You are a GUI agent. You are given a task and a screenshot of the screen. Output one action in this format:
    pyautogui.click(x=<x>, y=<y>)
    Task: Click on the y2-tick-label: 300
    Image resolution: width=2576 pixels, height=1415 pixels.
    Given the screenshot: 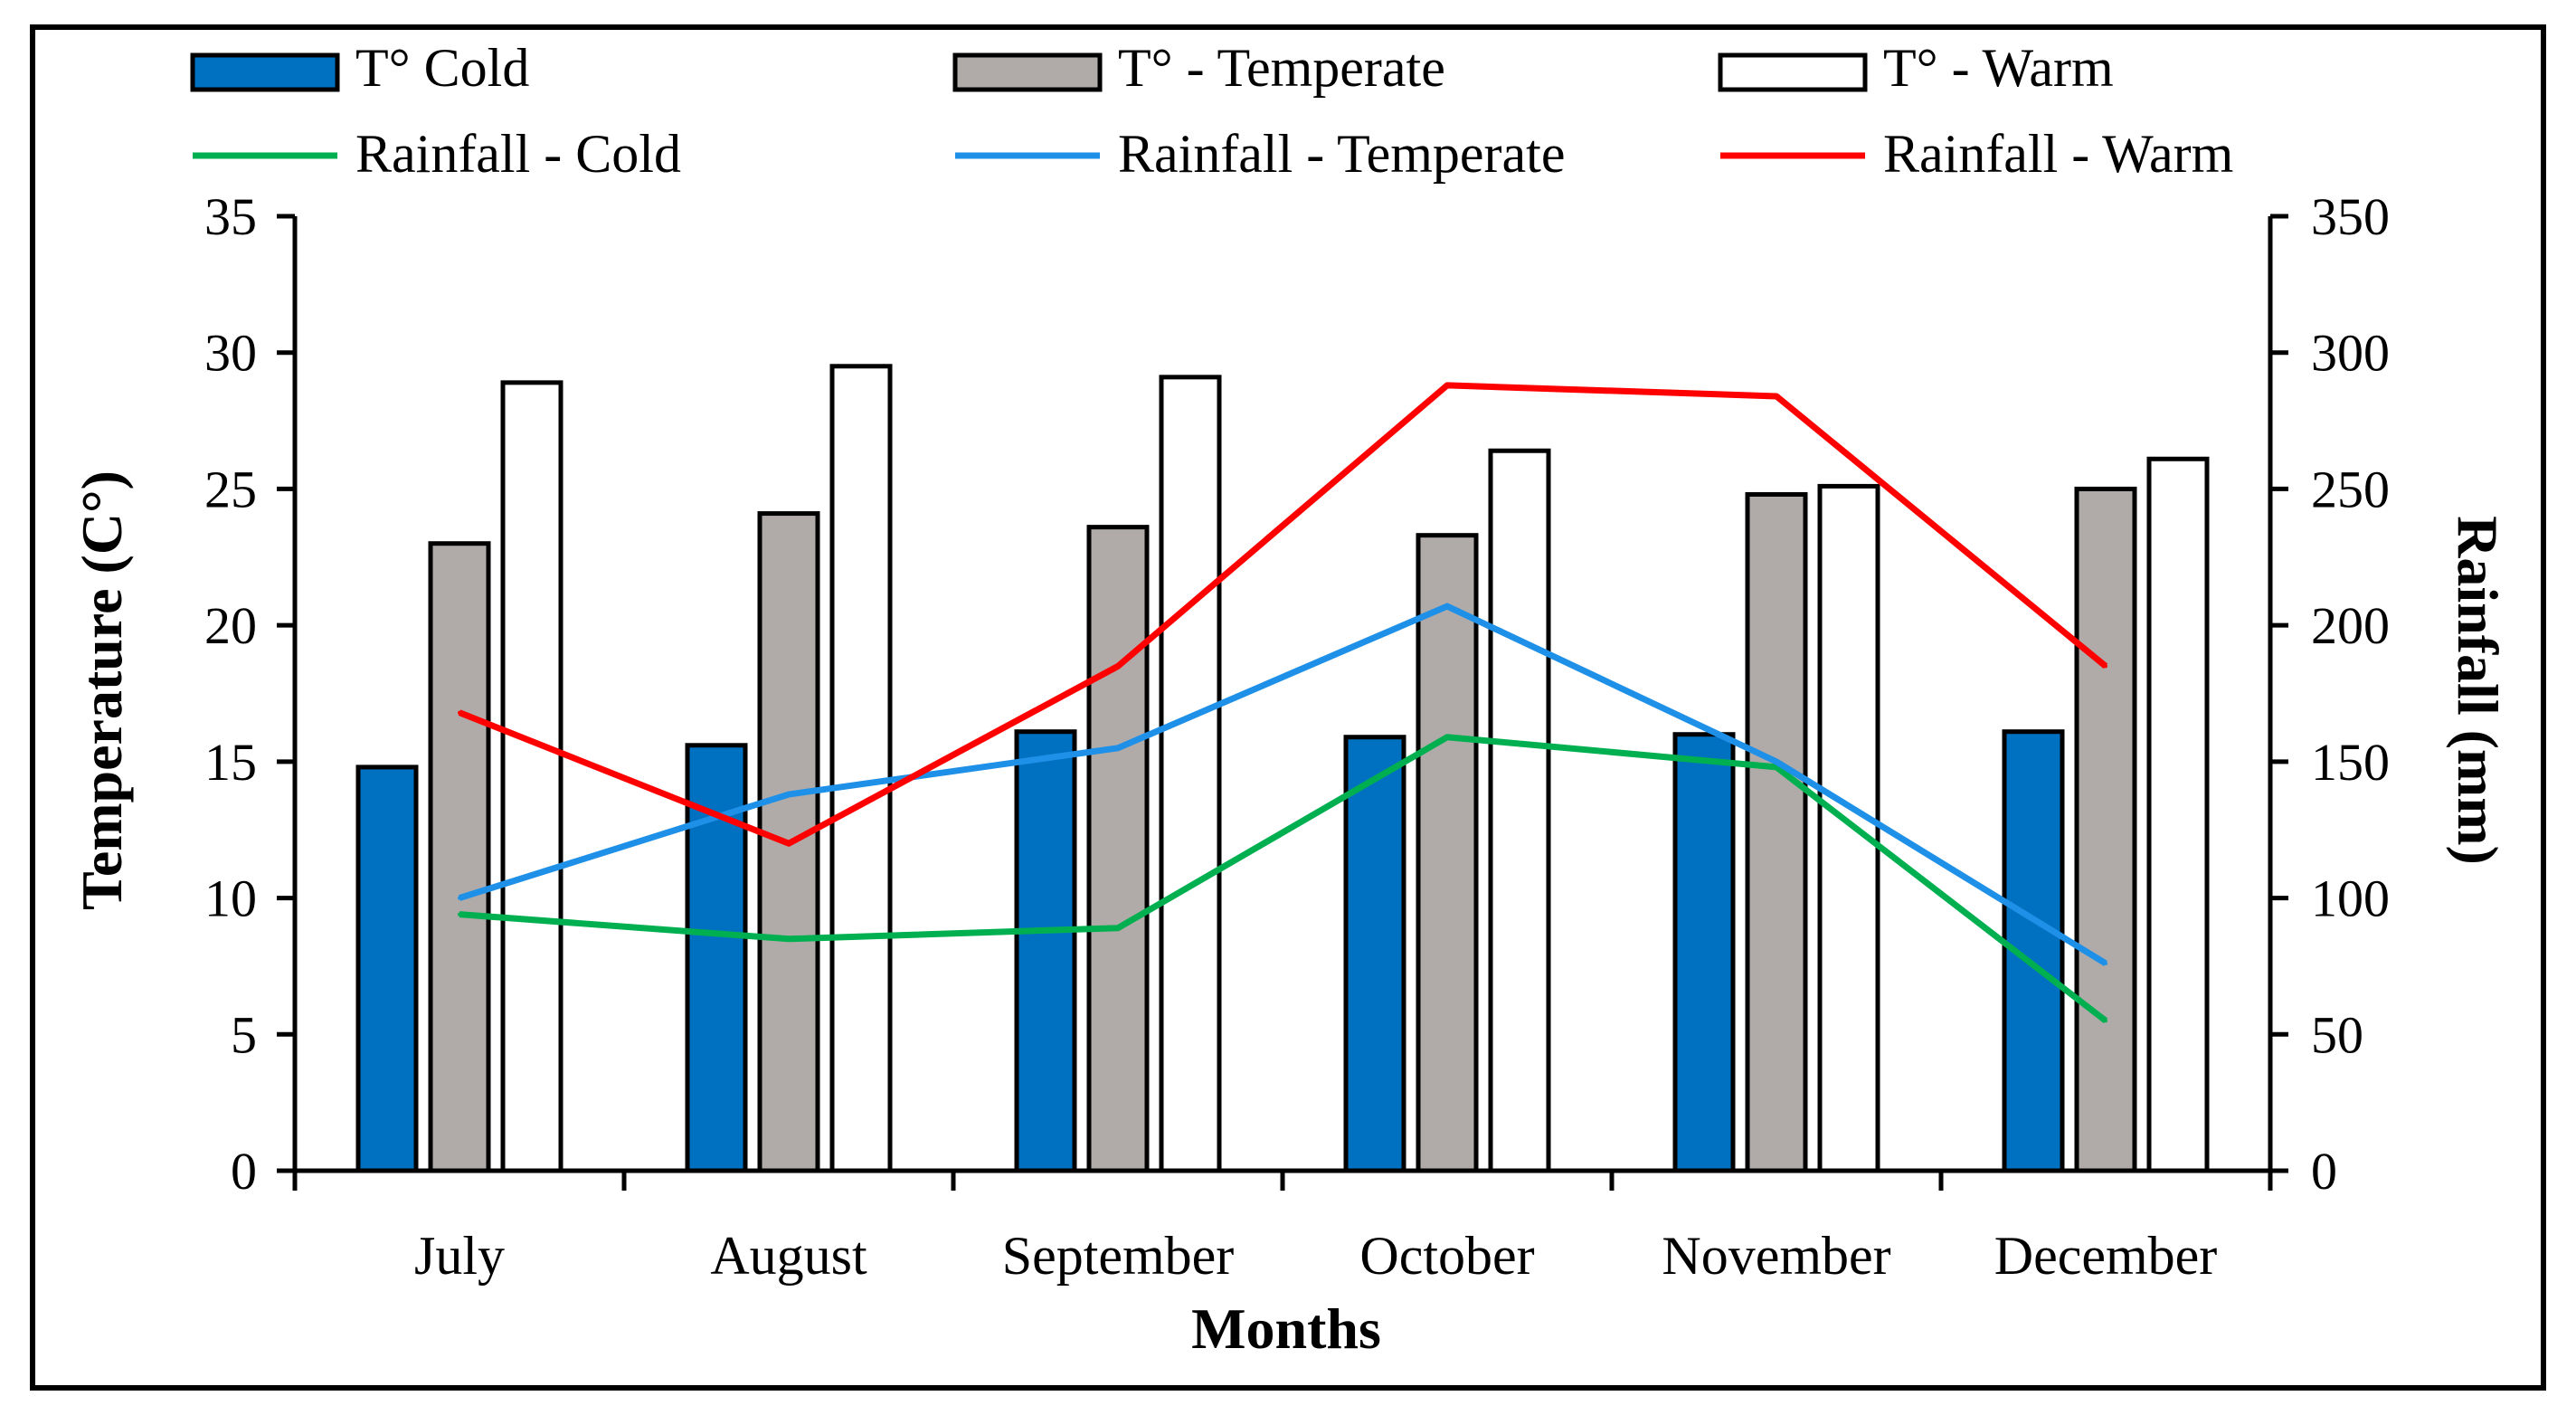 What is the action you would take?
    pyautogui.click(x=2350, y=353)
    